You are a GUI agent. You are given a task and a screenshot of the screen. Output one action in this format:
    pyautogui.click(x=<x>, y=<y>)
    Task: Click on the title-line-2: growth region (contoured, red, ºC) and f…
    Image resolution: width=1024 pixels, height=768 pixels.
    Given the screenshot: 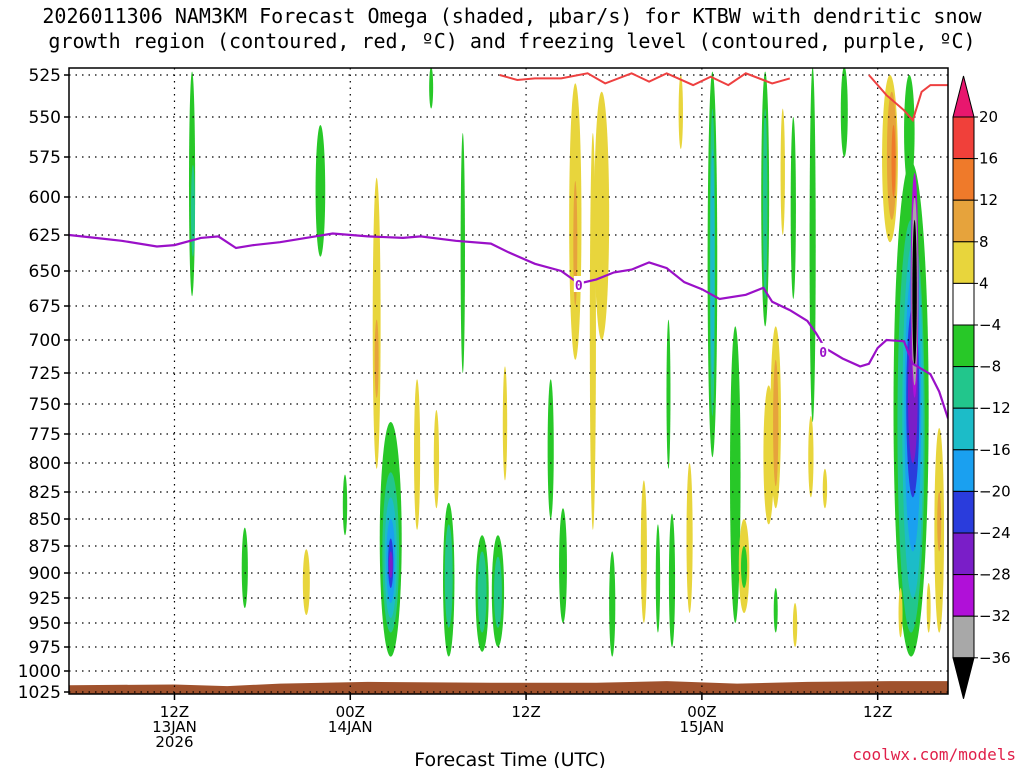 What is the action you would take?
    pyautogui.click(x=512, y=41)
    